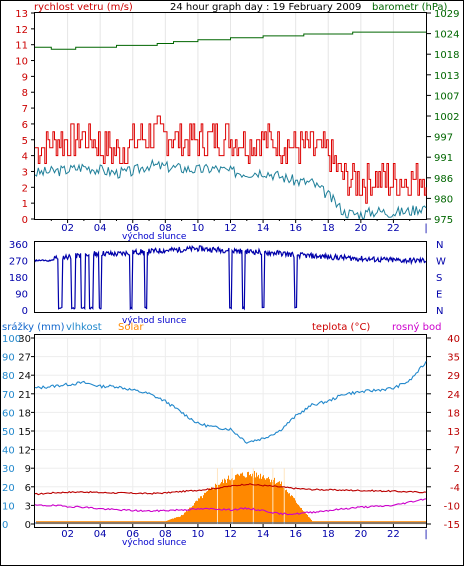 This screenshot has width=464, height=570. I want to click on pressure-line, so click(230, 40).